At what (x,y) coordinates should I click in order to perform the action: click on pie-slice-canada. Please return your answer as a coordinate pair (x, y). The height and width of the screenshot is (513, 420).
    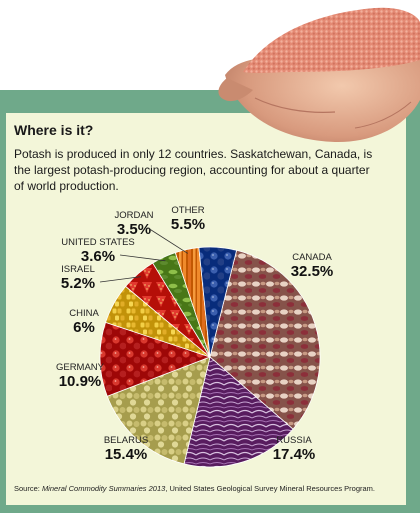
    Looking at the image, I should click on (265, 339).